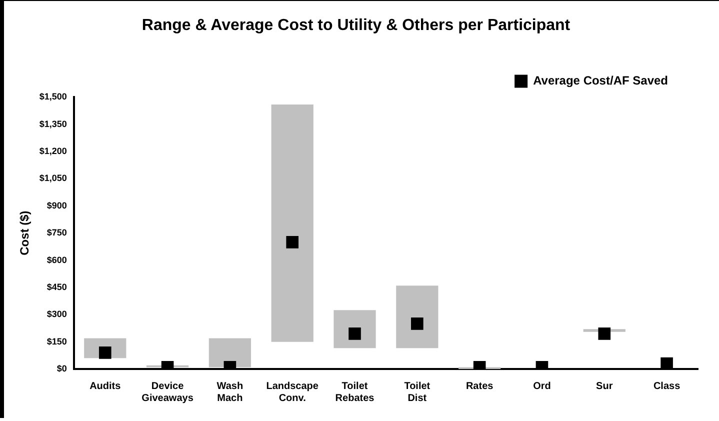 The image size is (719, 421). I want to click on y-tick-label: $1,050, so click(53, 178).